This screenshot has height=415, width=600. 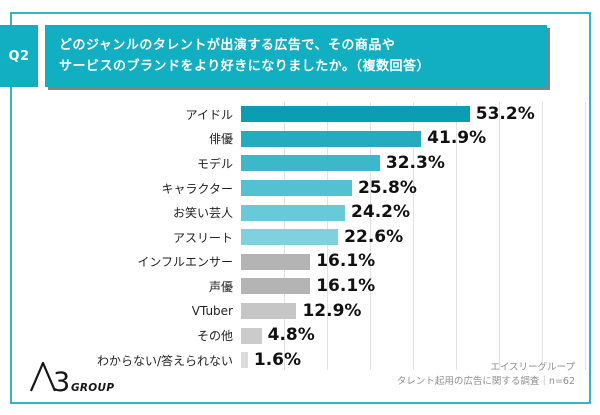 I want to click on question-number: Q2, so click(x=19, y=56).